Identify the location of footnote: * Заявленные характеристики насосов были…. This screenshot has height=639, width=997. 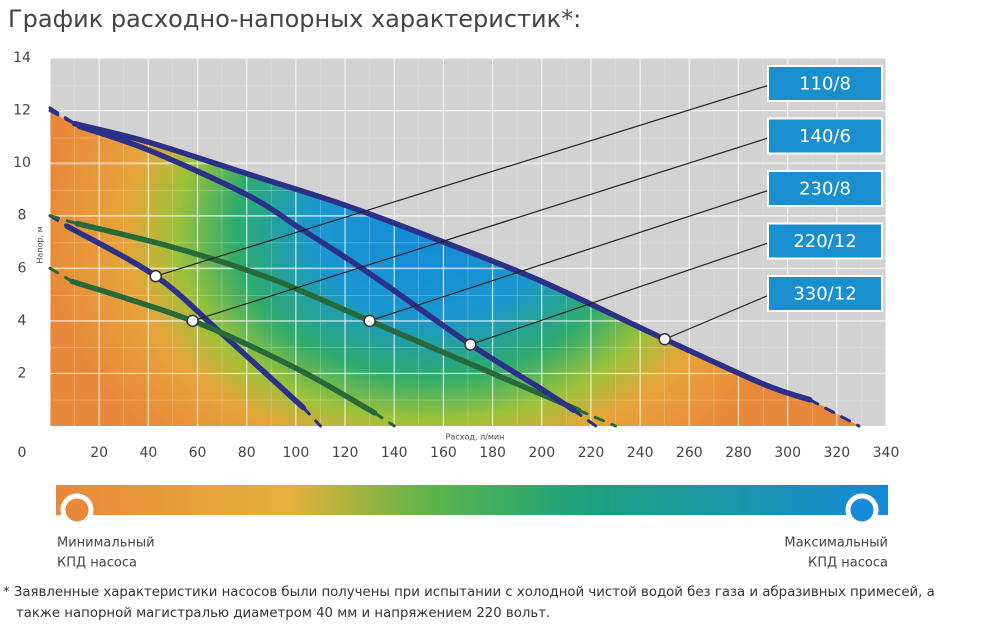
(469, 592).